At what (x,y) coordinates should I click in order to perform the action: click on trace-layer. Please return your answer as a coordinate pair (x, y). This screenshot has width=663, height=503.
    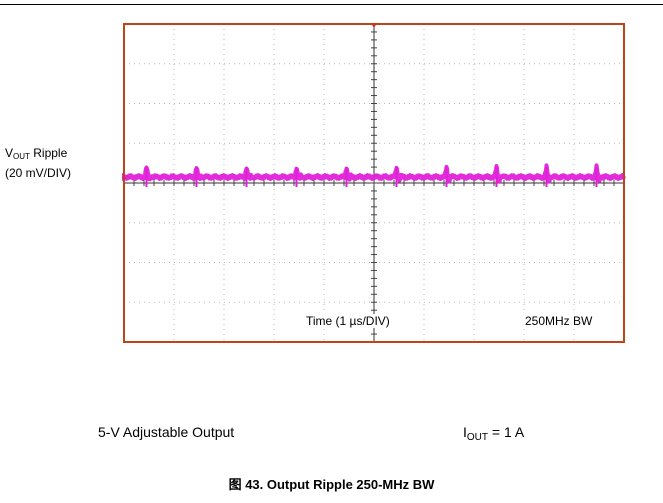
    Looking at the image, I should click on (374, 175).